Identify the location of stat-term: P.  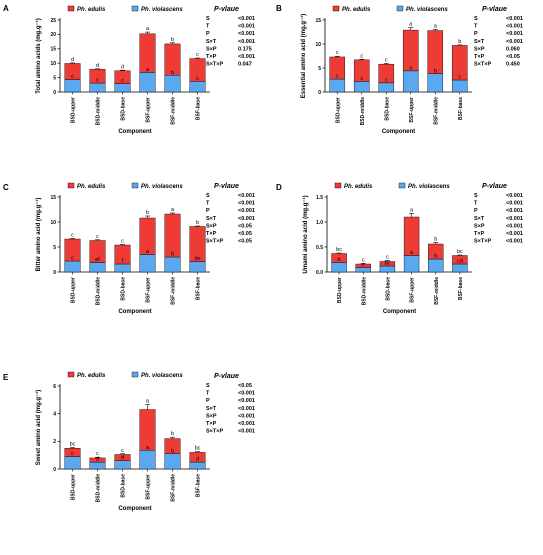
(476, 211).